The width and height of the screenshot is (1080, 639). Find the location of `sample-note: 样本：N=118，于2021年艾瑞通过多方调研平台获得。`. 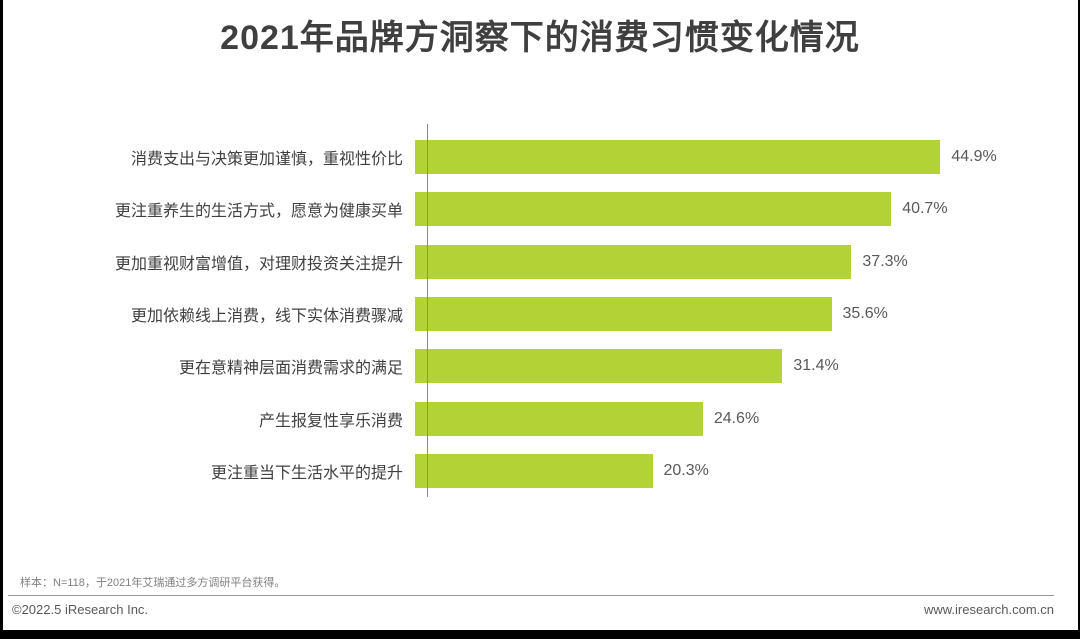

sample-note: 样本：N=118，于2021年艾瑞通过多方调研平台获得。 is located at coordinates (153, 583).